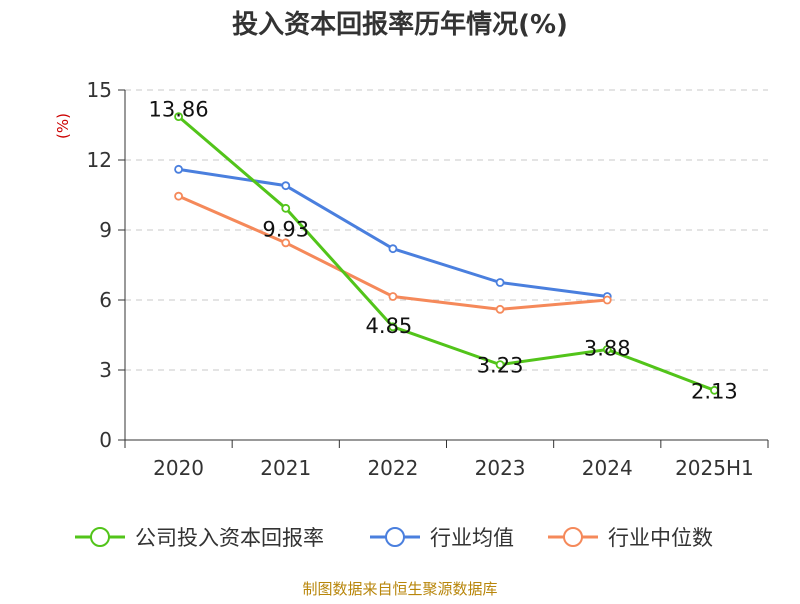 This screenshot has width=800, height=604. Describe the element at coordinates (392, 468) in the screenshot. I see `x-tick-label-2: 2022` at that location.